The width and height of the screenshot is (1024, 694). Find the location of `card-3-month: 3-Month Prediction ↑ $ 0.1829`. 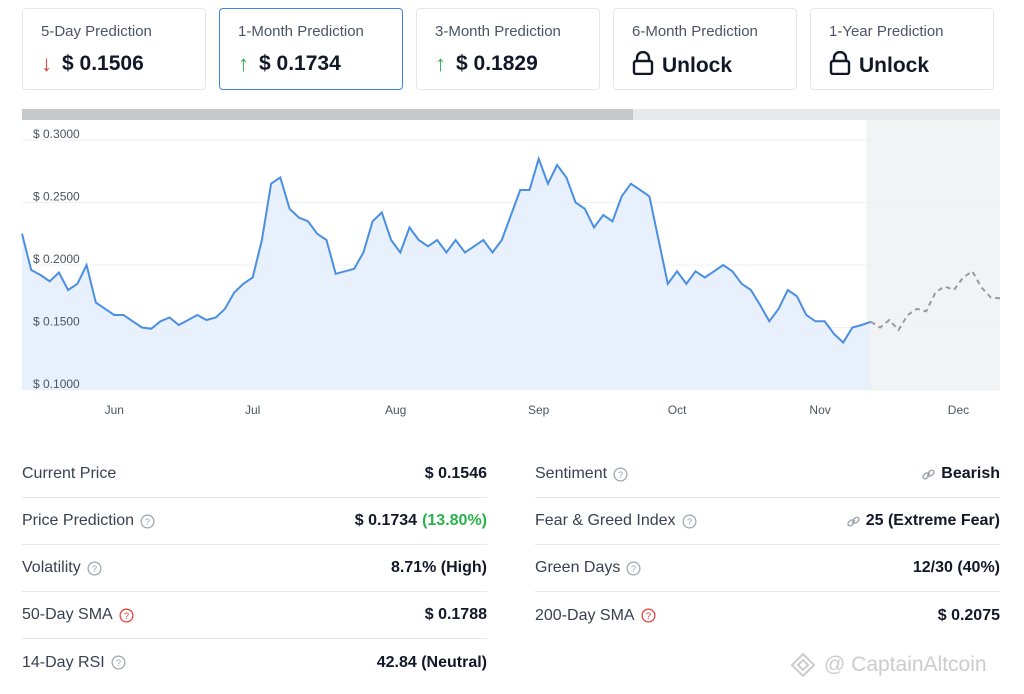

card-3-month: 3-Month Prediction ↑ $ 0.1829 is located at coordinates (508, 49).